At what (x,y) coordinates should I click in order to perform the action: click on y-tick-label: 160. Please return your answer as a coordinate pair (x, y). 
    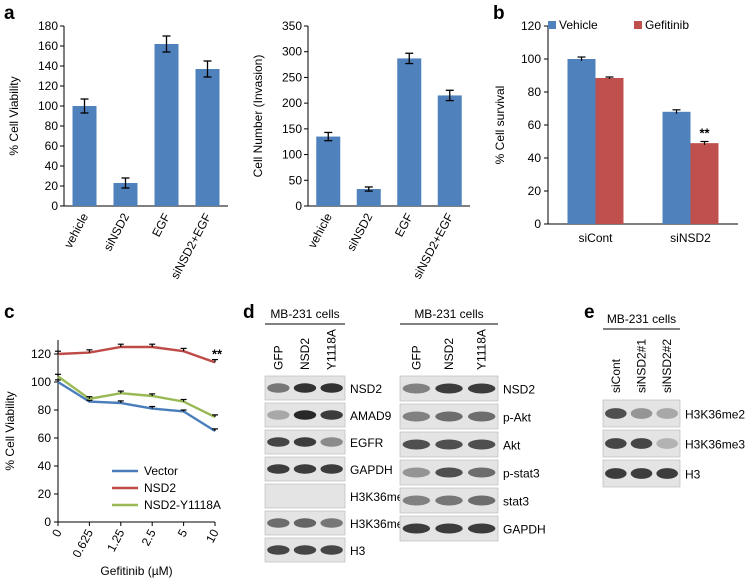
    Looking at the image, I should click on (48, 46).